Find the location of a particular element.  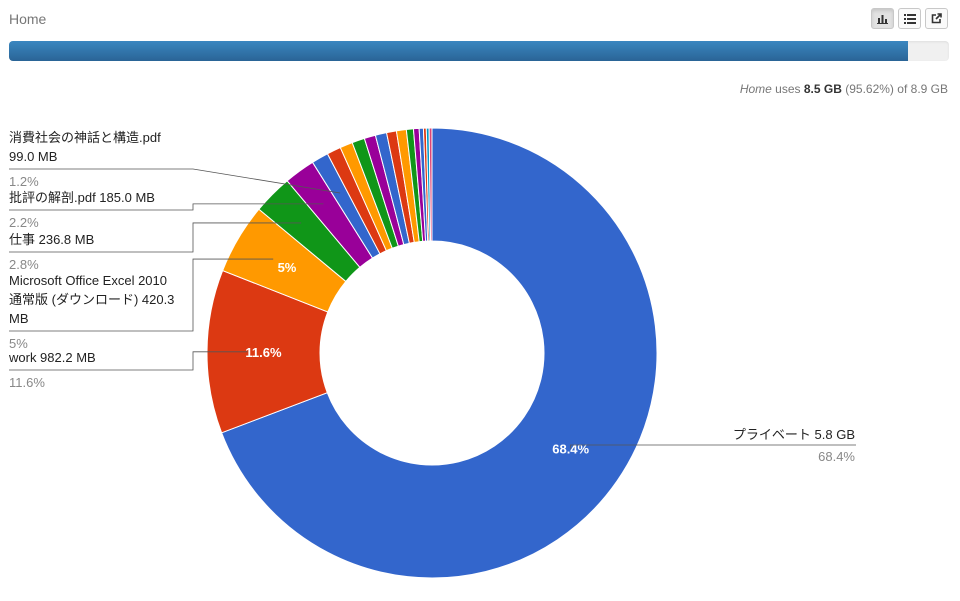

legend-label: 99.0 MB is located at coordinates (33, 156).